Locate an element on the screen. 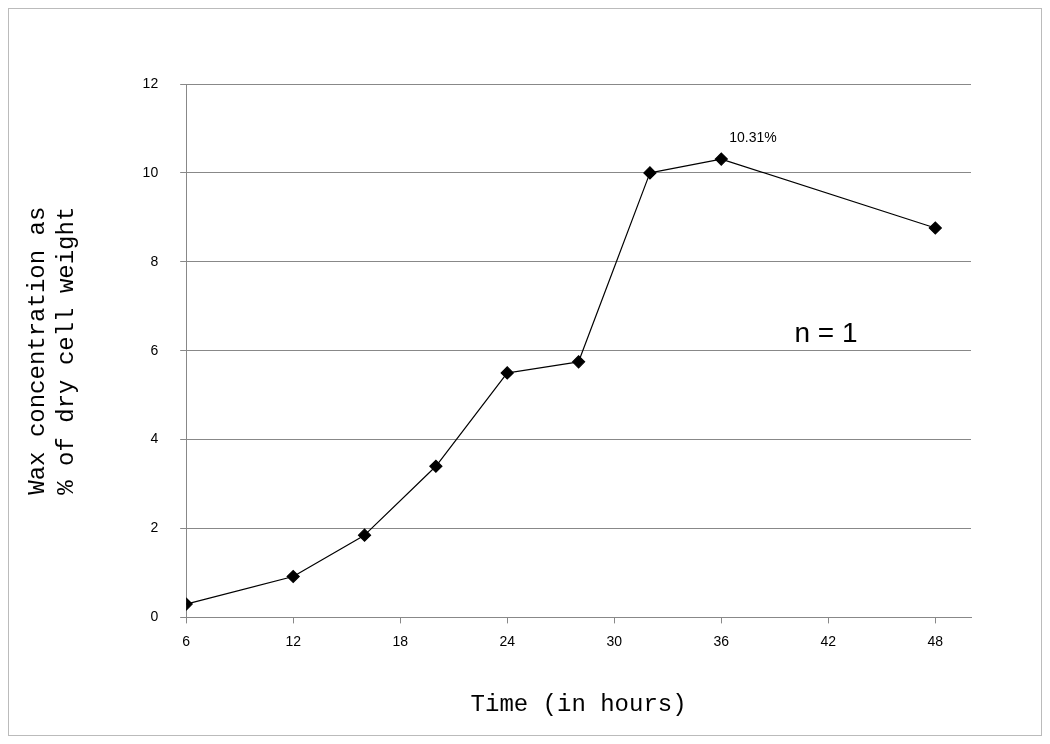  y-tick-label: 6 is located at coordinates (154, 349).